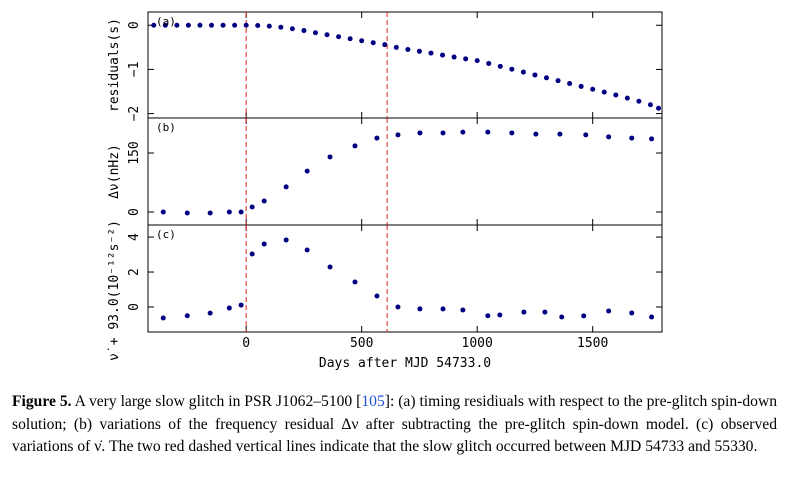  What do you see at coordinates (166, 127) in the screenshot?
I see `panel-label: (b)` at bounding box center [166, 127].